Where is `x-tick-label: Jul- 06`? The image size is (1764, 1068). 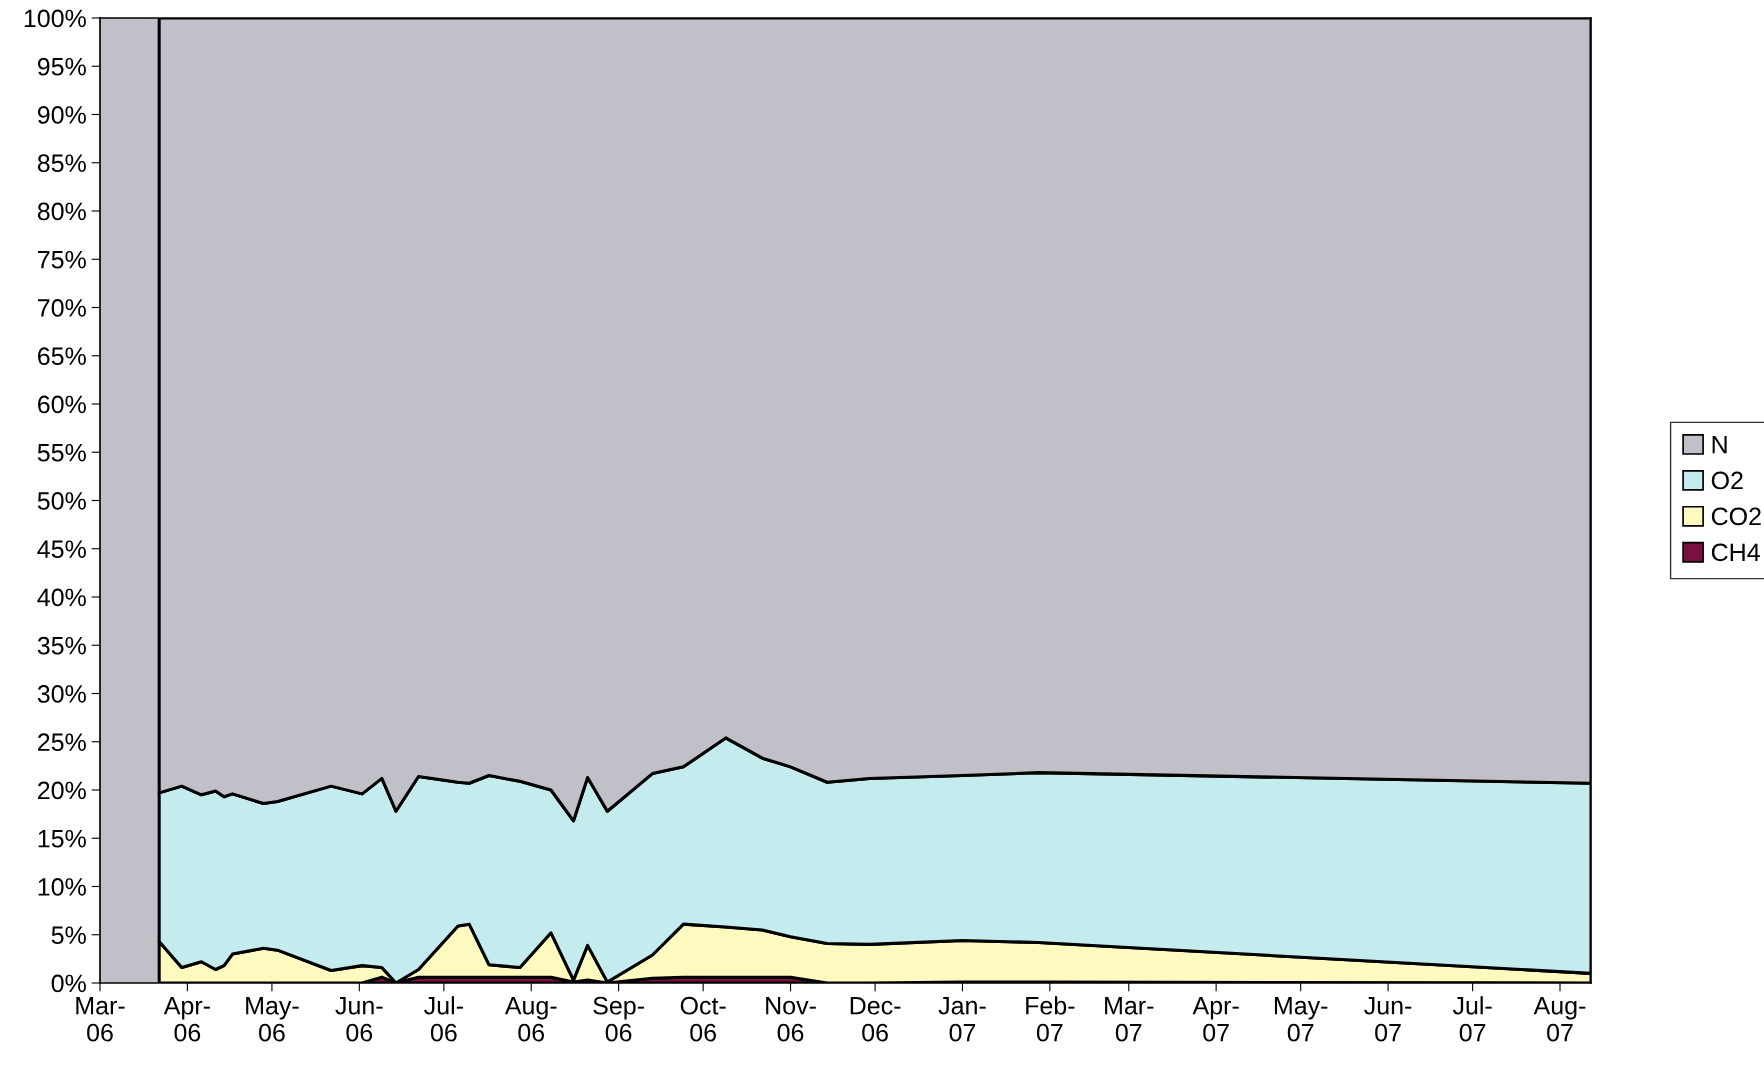
x-tick-label: Jul- 06 is located at coordinates (443, 1019).